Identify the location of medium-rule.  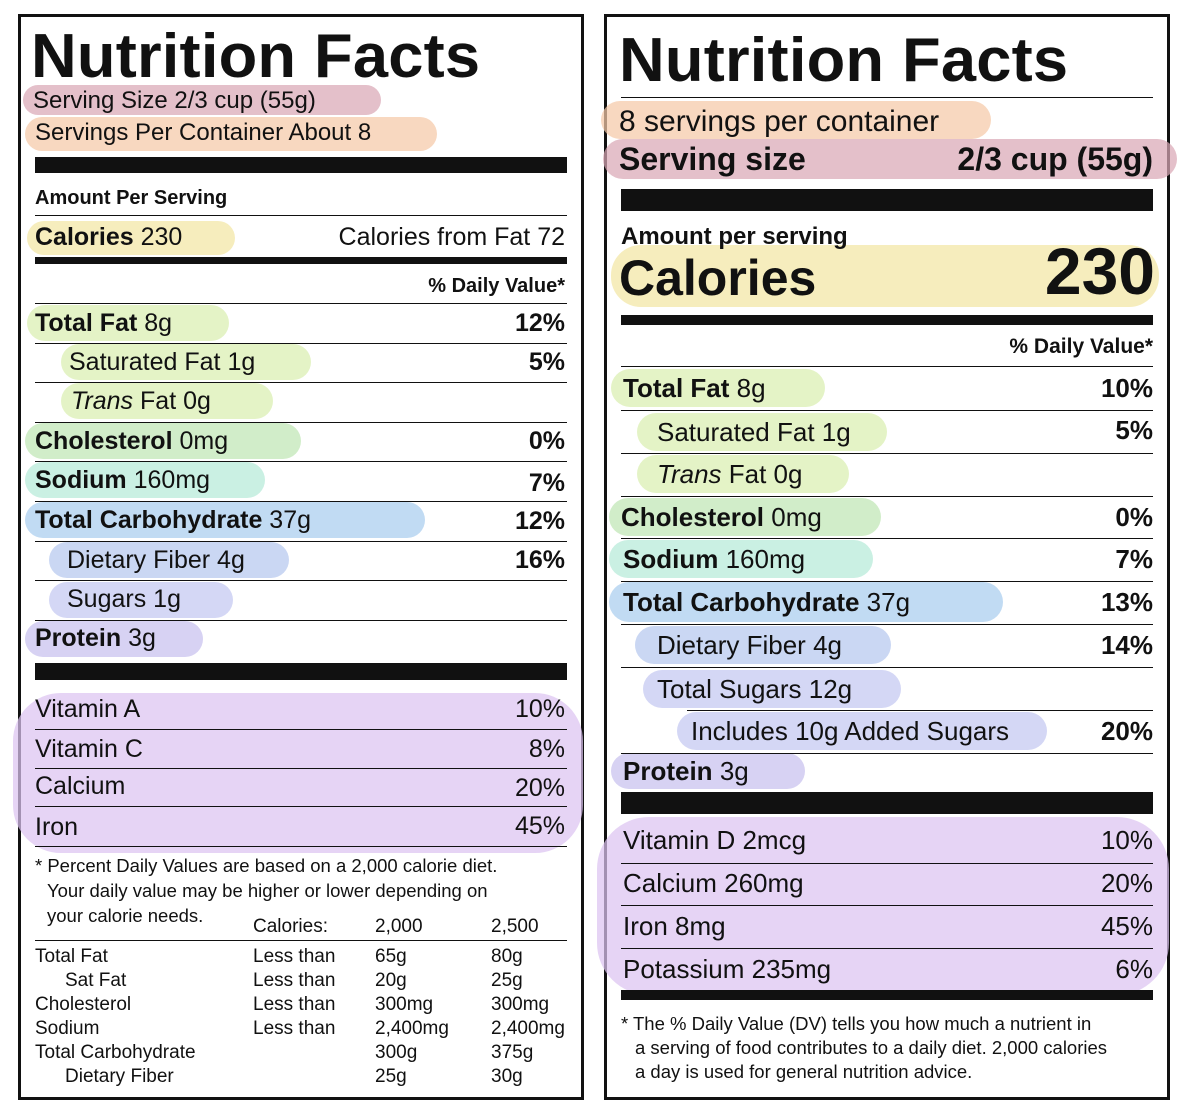
(887, 320).